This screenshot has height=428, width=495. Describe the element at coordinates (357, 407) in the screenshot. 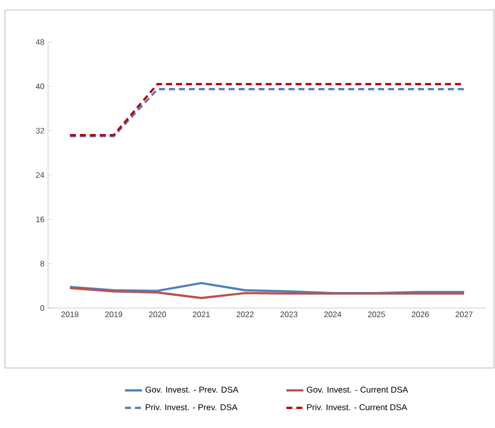

I see `legend-label: Priv. Invest. - Current DSA` at that location.